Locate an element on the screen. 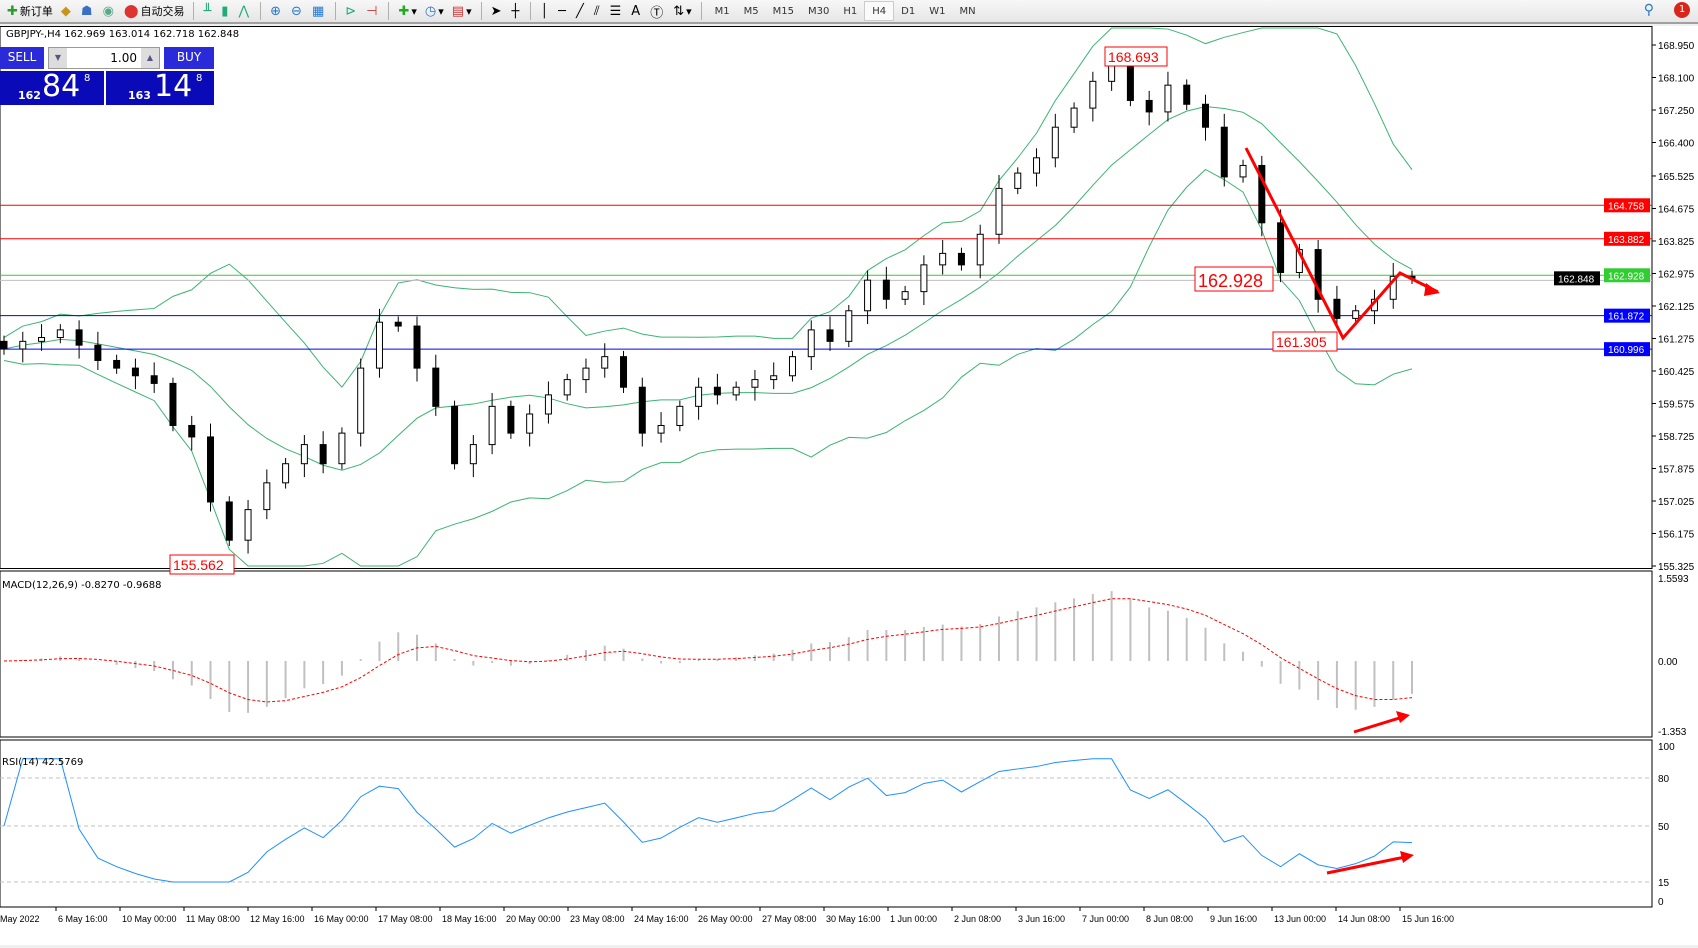 This screenshot has height=948, width=1698. person-icon: ☗ is located at coordinates (86, 11).